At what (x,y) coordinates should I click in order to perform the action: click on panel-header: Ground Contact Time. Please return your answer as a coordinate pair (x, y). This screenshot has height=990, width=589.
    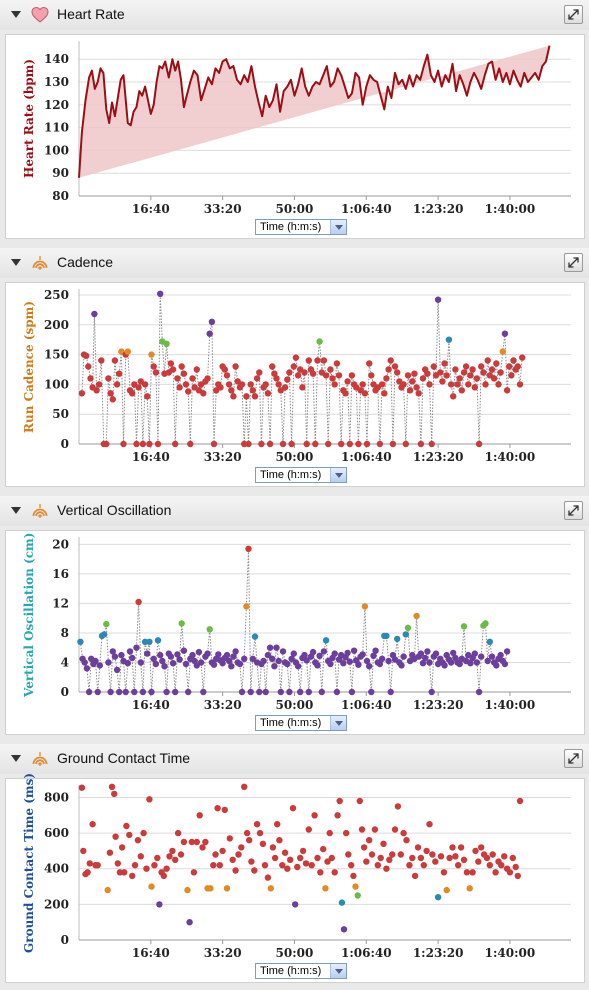
    Looking at the image, I should click on (294, 759).